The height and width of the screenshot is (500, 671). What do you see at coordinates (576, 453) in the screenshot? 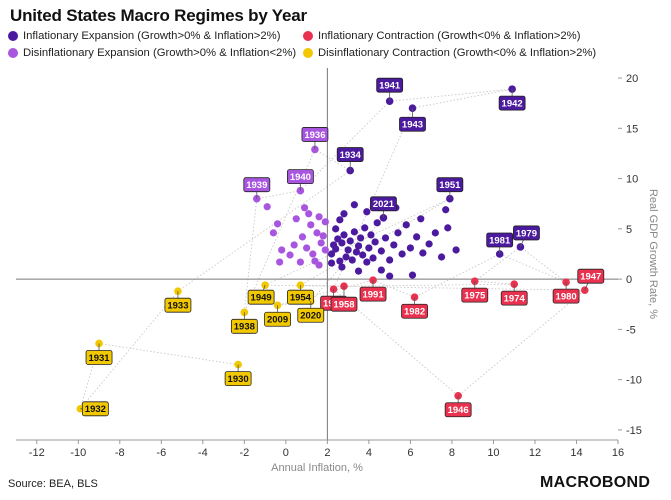
I see `x-tick-label: 14` at bounding box center [576, 453].